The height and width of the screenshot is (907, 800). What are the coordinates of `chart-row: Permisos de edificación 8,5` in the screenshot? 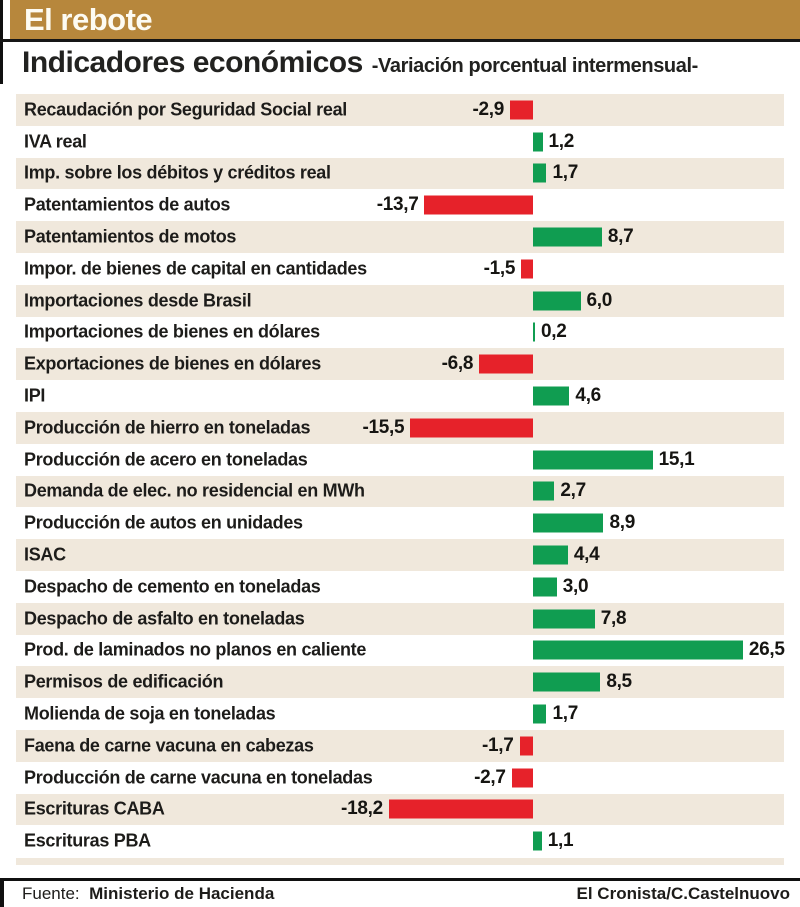 It's located at (400, 682).